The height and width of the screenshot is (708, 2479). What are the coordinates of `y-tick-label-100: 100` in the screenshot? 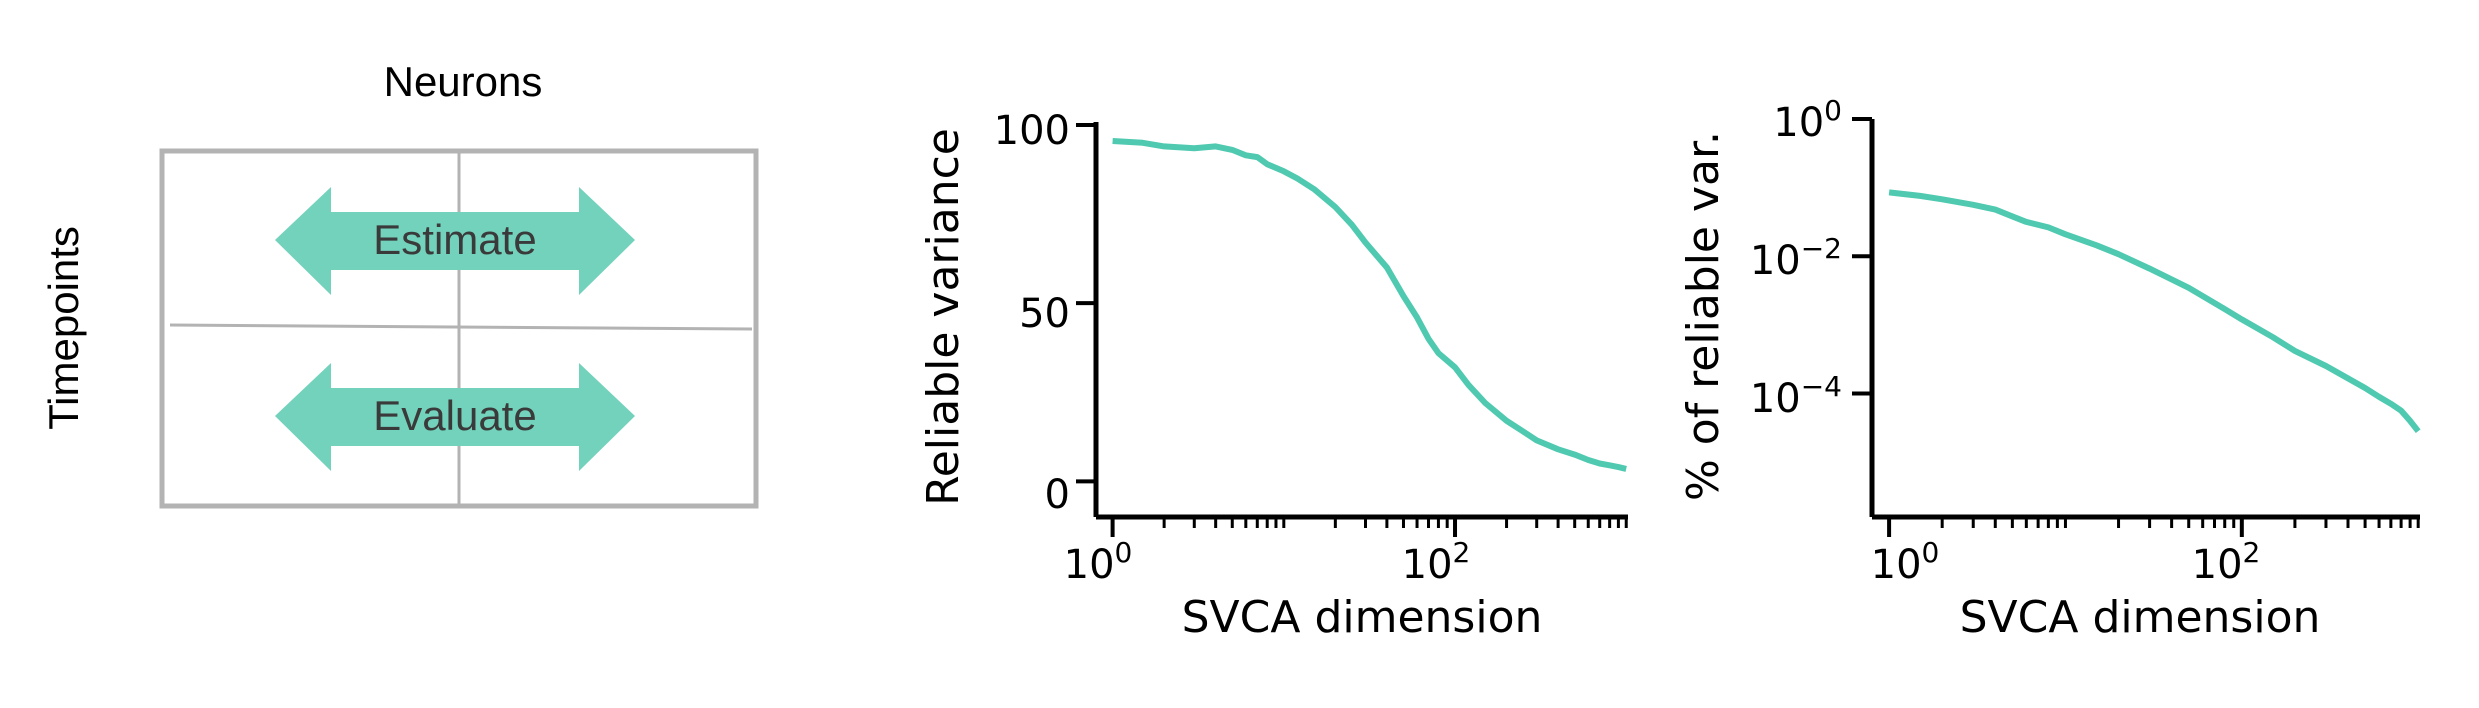 It's located at (1032, 131).